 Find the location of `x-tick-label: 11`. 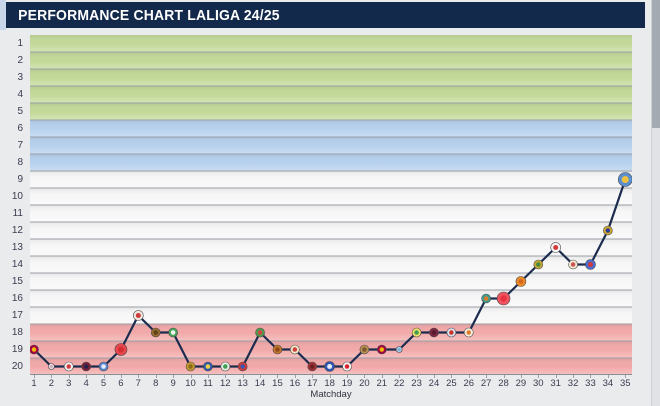

x-tick-label: 11 is located at coordinates (207, 383).